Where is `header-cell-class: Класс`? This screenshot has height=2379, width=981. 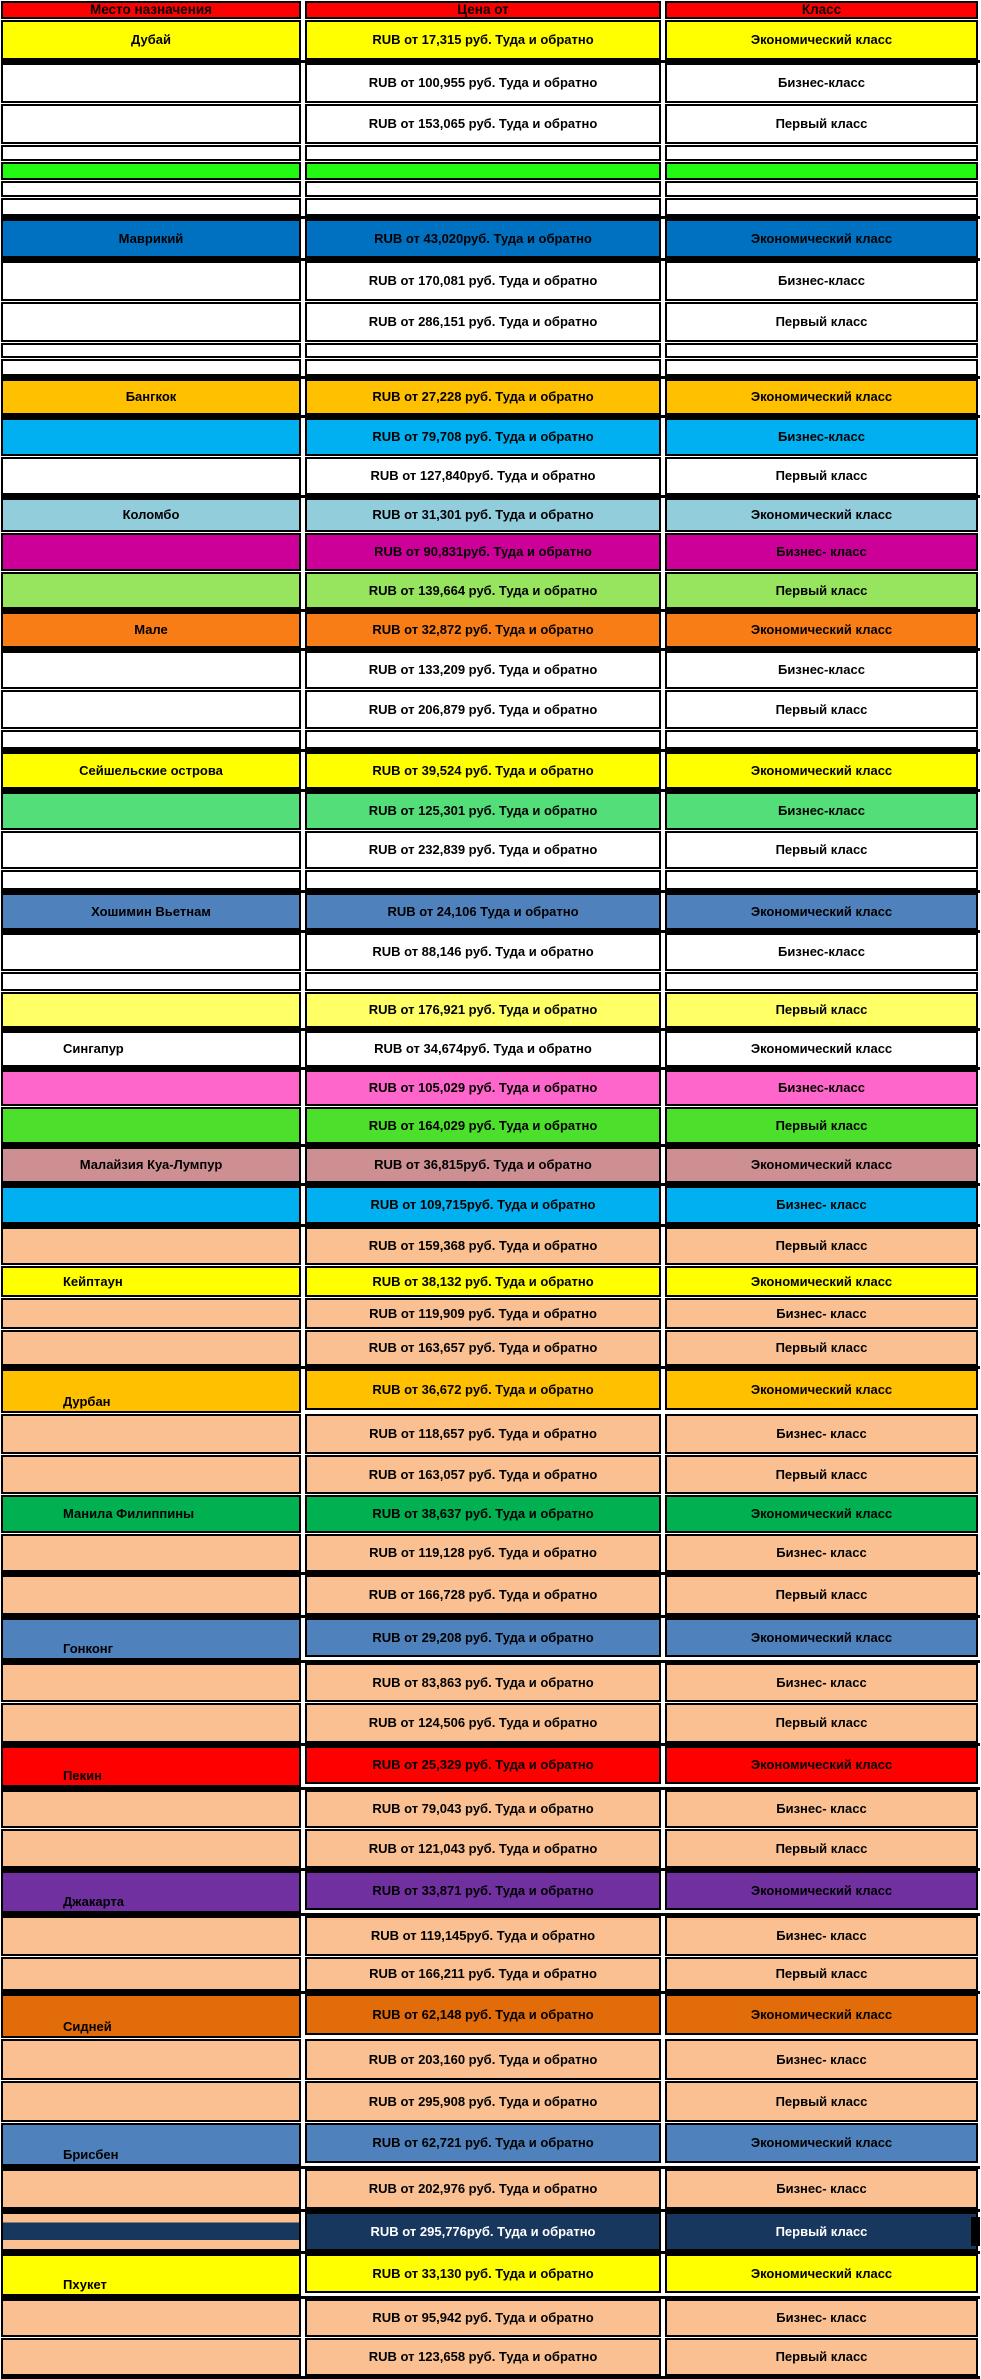
header-cell-class: Класс is located at coordinates (821, 10).